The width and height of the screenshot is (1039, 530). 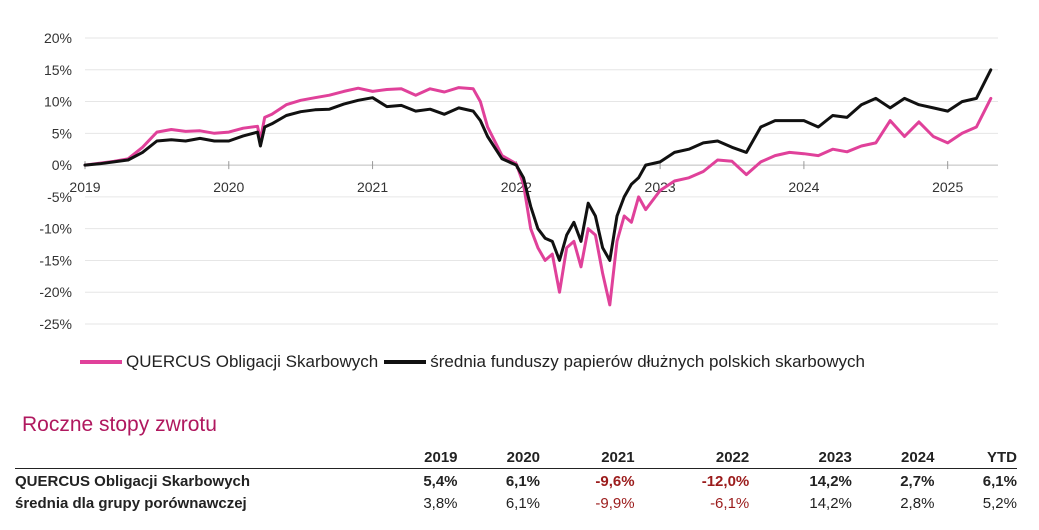 What do you see at coordinates (55, 181) in the screenshot?
I see `y-axis-tick-labels: 20% 15% 10% 5% 0% -5% -10% -15% -20% -25%` at bounding box center [55, 181].